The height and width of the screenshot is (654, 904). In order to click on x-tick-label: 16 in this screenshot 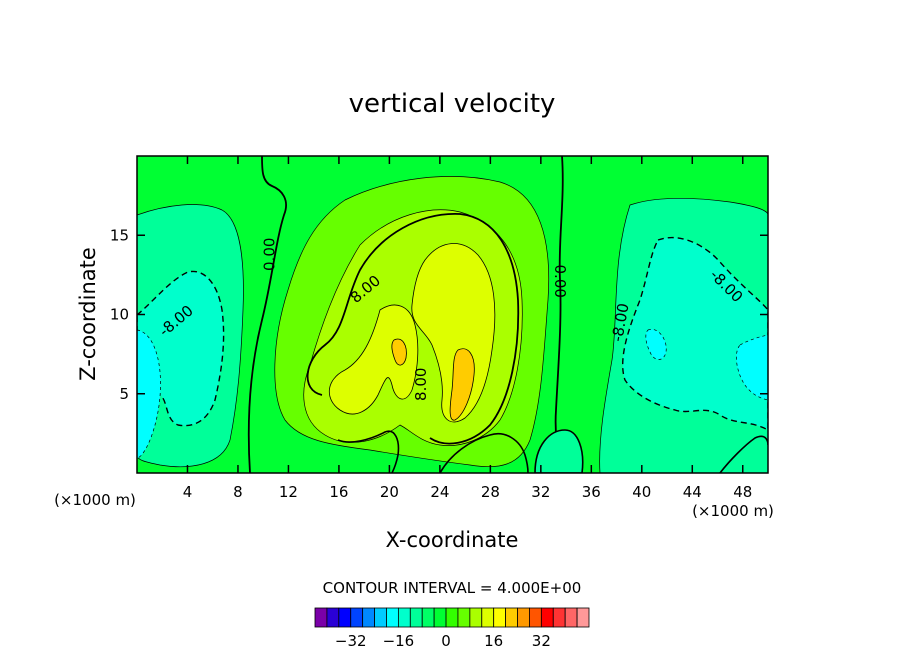, I will do `click(338, 492)`.